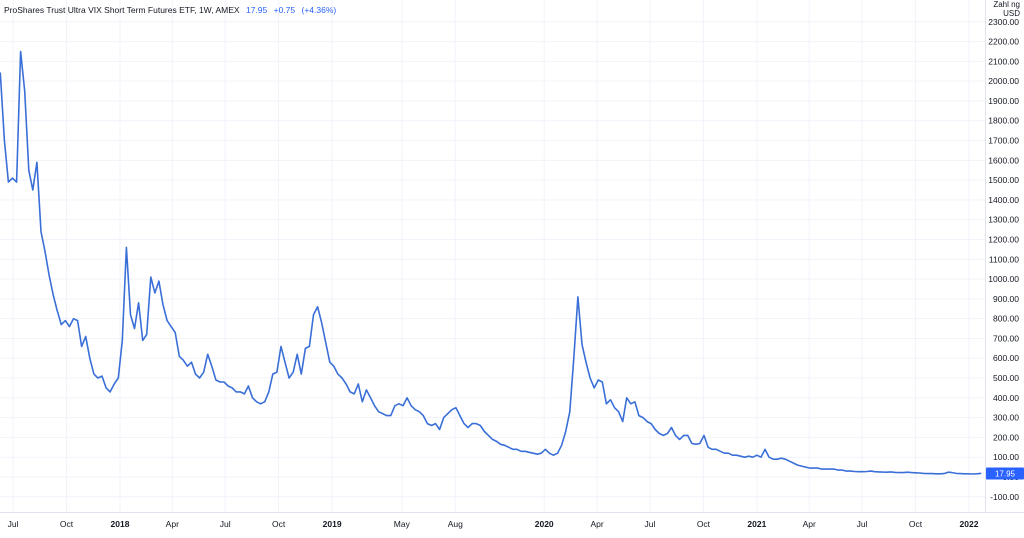  What do you see at coordinates (1003, 180) in the screenshot?
I see `y-tick-label: 1500.00` at bounding box center [1003, 180].